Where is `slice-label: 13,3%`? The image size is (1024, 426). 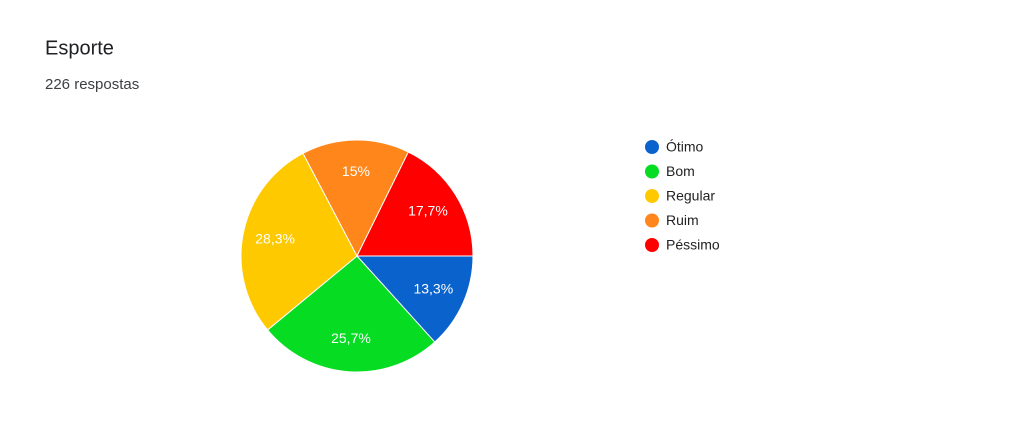 slice-label: 13,3% is located at coordinates (433, 289).